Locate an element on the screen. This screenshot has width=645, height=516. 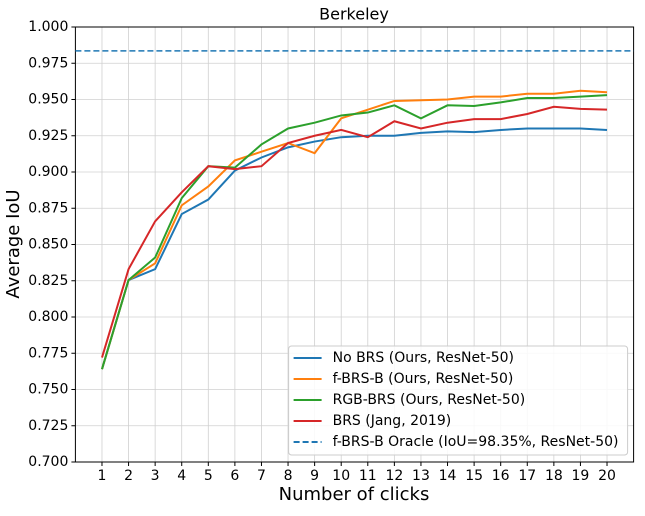
legend-label: BRS (Jang, 2019) is located at coordinates (392, 421).